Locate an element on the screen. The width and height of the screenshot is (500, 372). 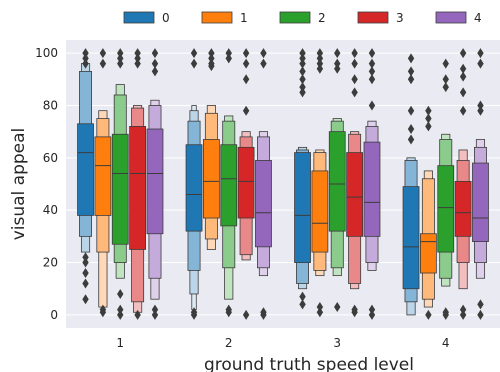
x-tick-label: 1 is located at coordinates (120, 343).